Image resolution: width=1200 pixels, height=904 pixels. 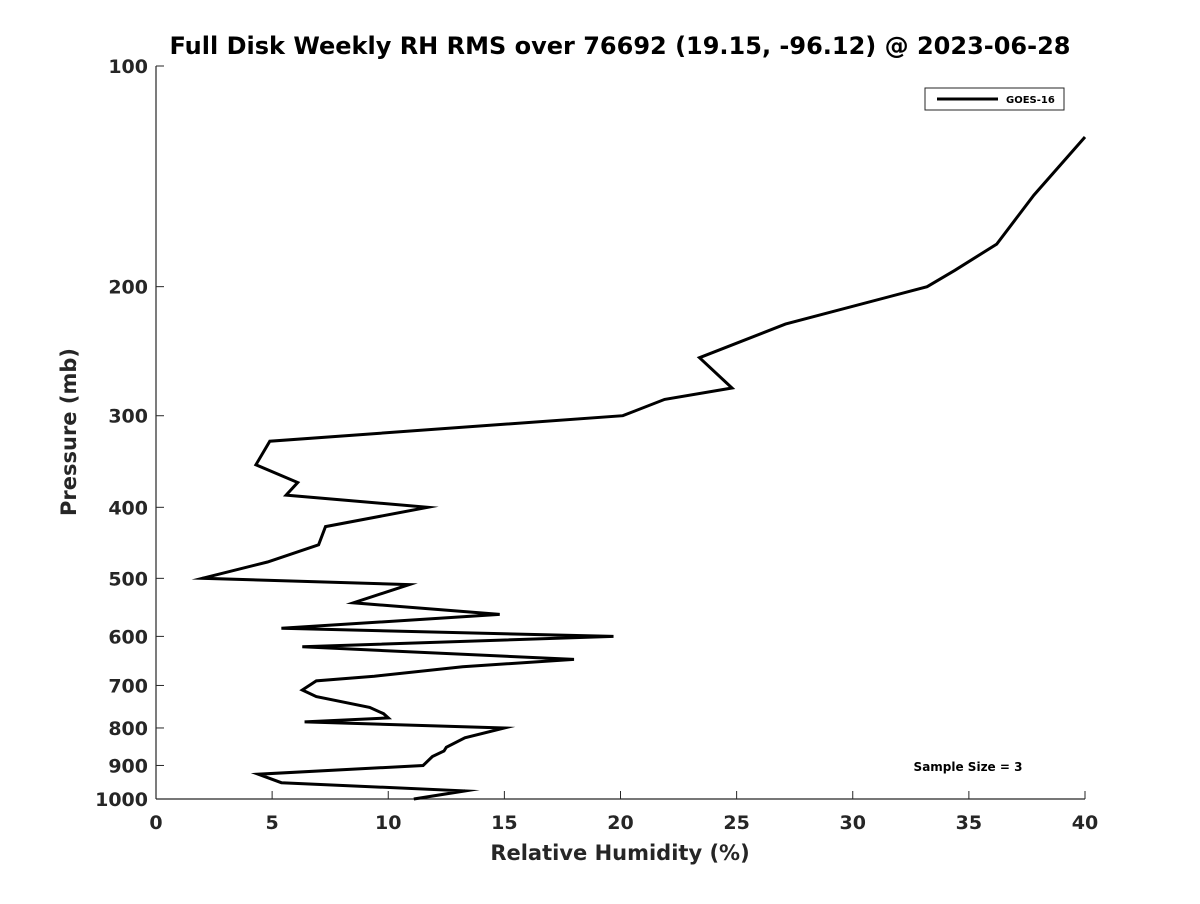 What do you see at coordinates (994, 99) in the screenshot?
I see `legend: GOES-16` at bounding box center [994, 99].